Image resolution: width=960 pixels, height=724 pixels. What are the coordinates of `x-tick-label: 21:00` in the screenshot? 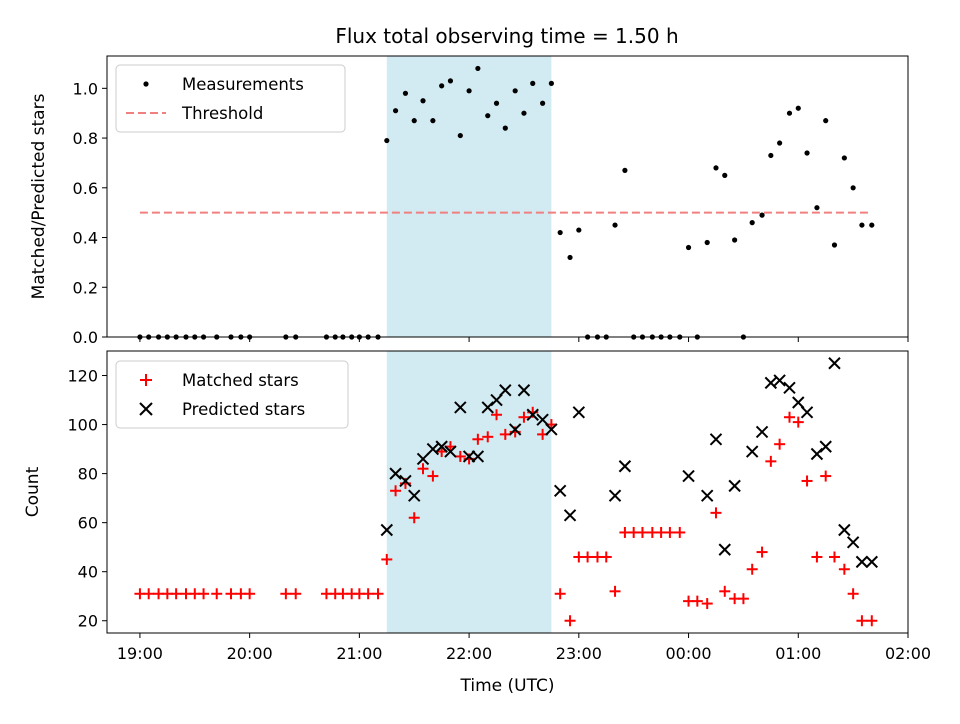 It's located at (359, 653).